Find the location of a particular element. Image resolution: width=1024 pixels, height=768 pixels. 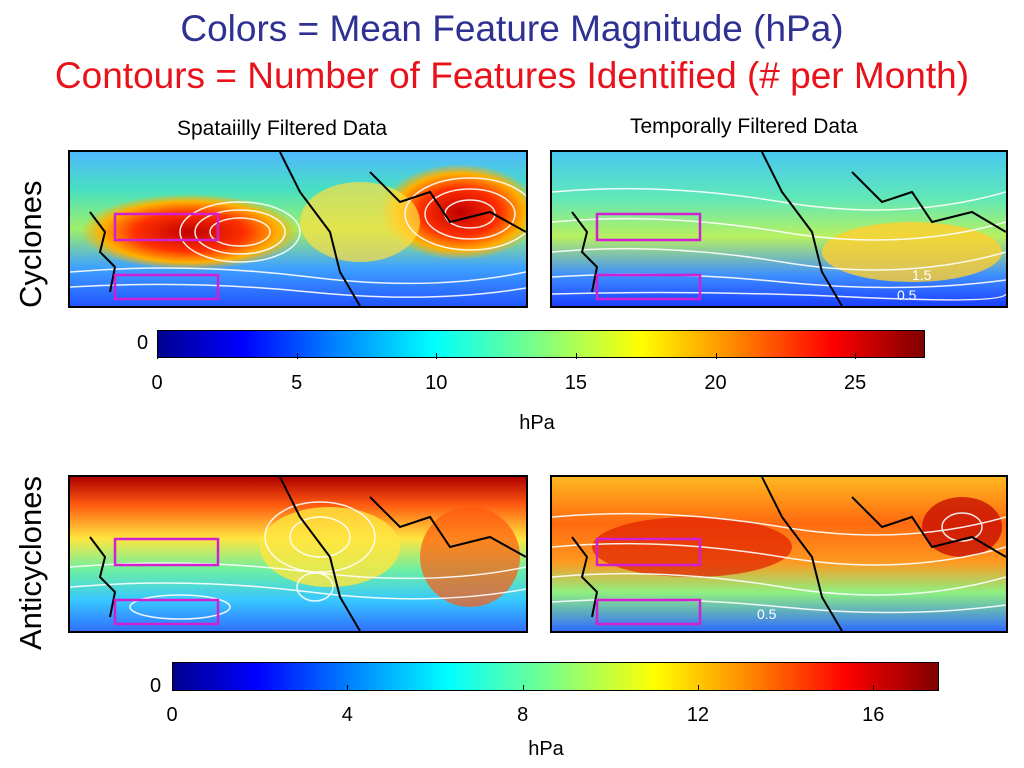

column-title-spatial: Spataiilly Filtered Data is located at coordinates (282, 128).